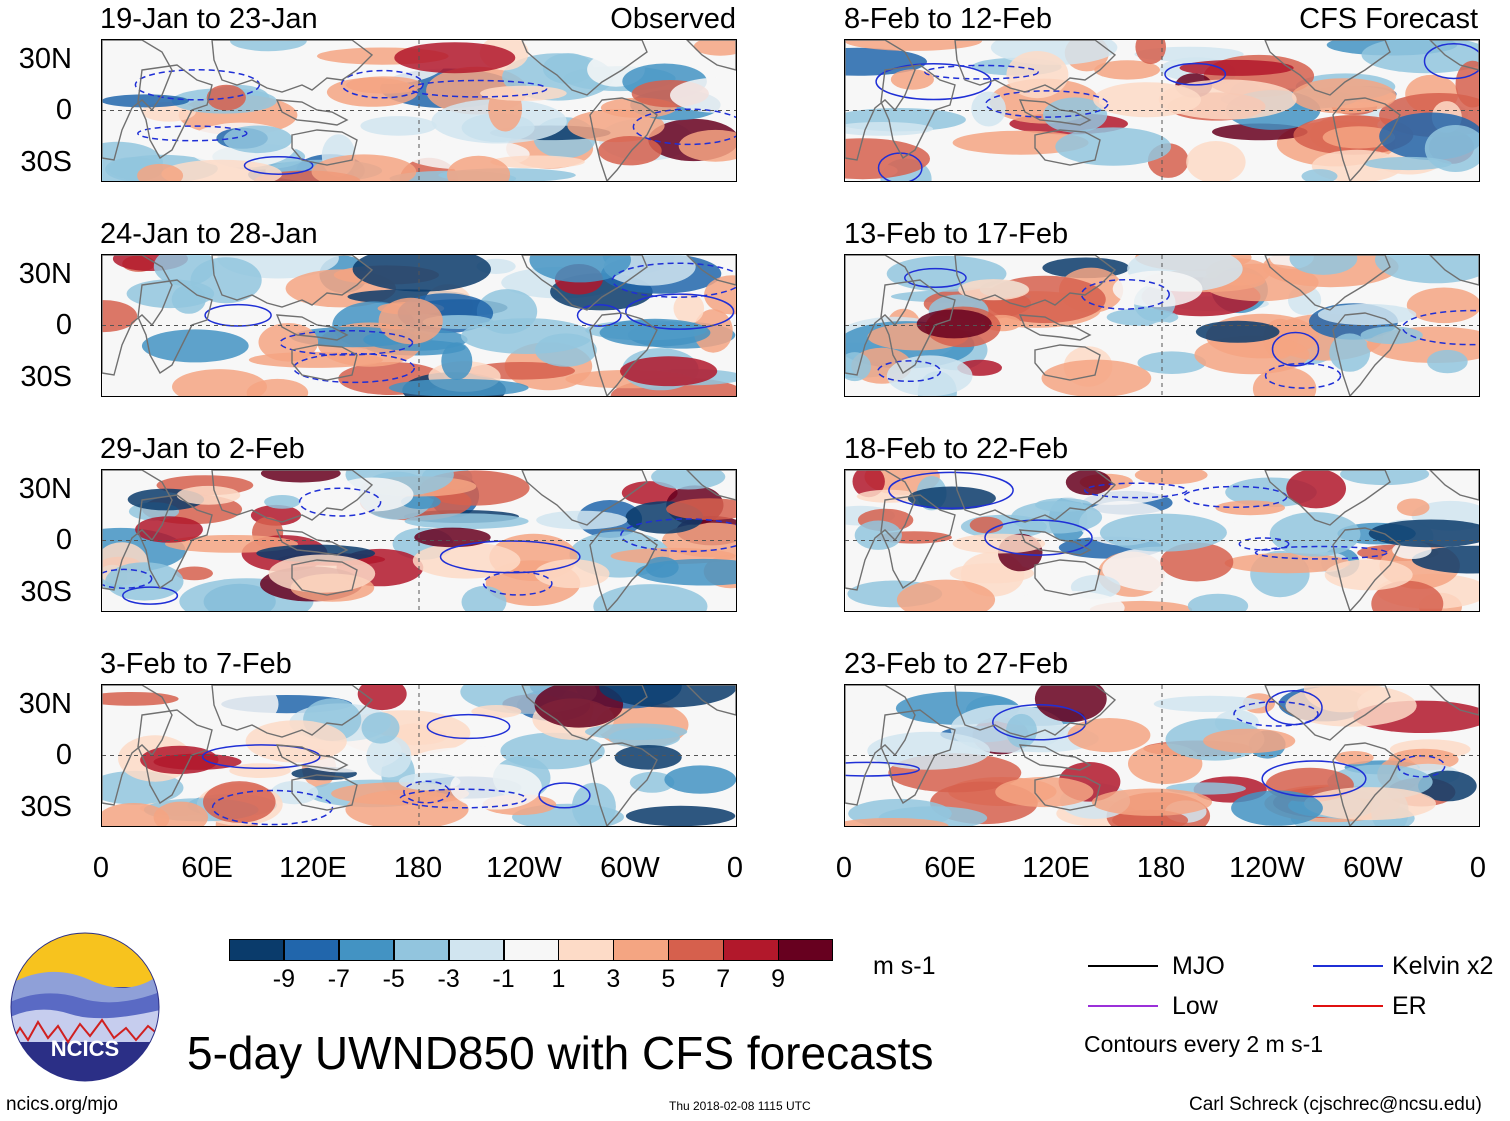 The width and height of the screenshot is (1510, 1121). I want to click on footer-url: ncics.org/mjo, so click(62, 1104).